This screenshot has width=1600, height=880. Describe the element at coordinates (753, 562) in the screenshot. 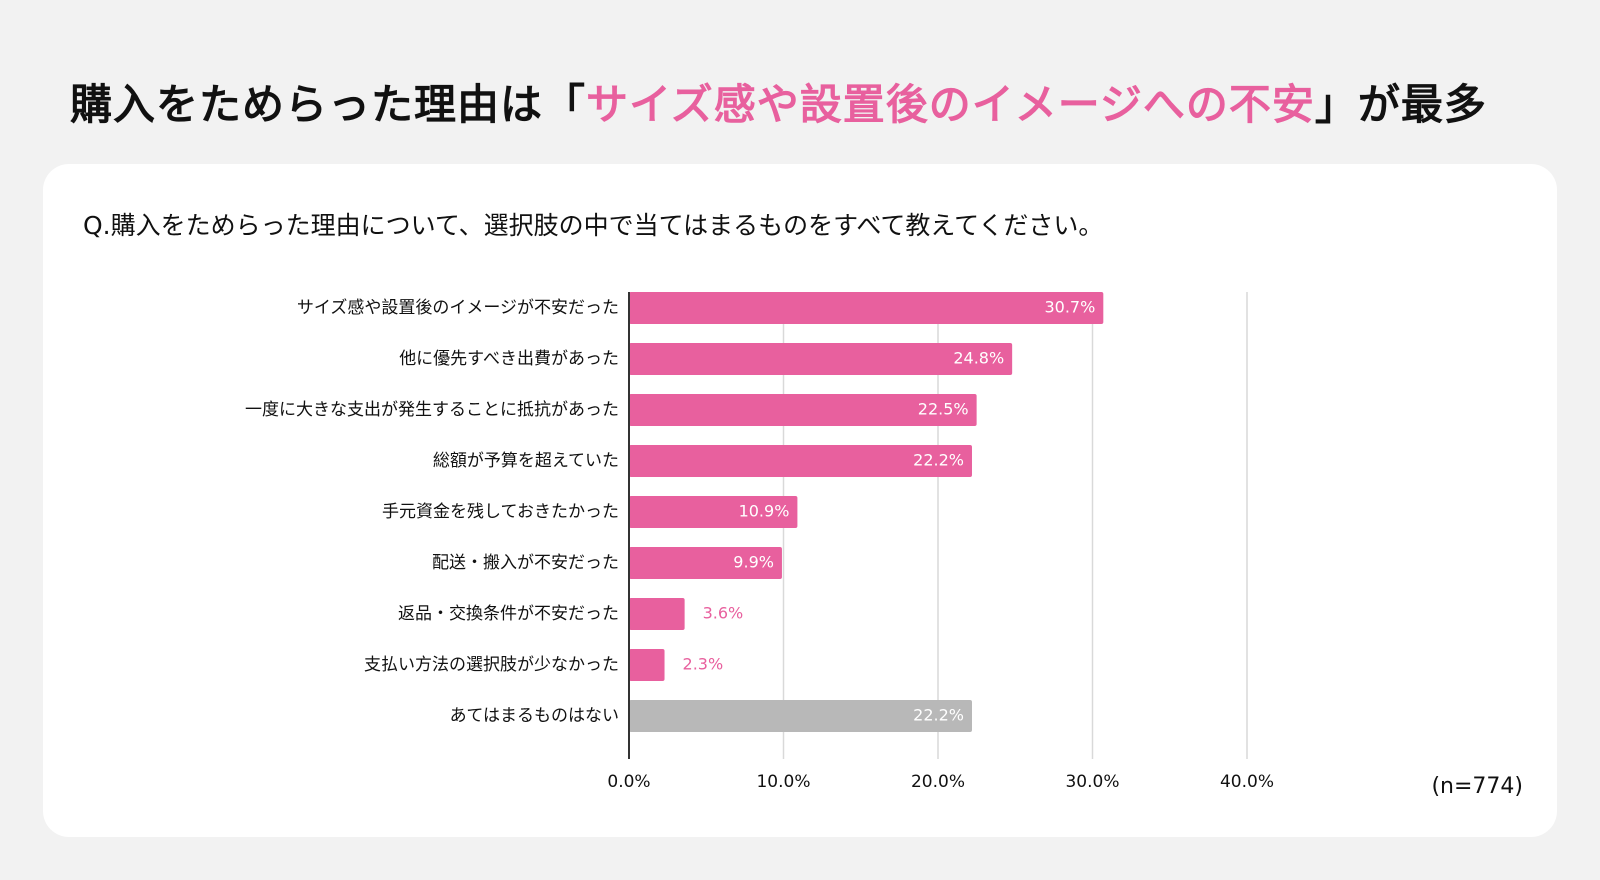

I see `data-label: 9.9%` at that location.